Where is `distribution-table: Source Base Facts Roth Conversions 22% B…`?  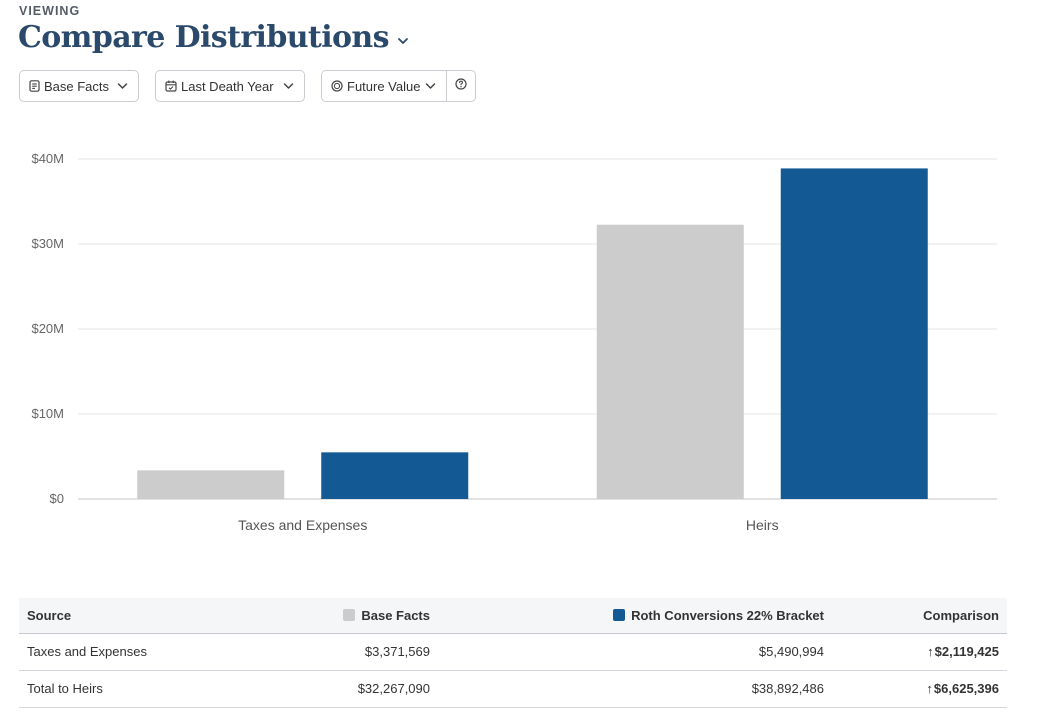 distribution-table: Source Base Facts Roth Conversions 22% B… is located at coordinates (513, 653).